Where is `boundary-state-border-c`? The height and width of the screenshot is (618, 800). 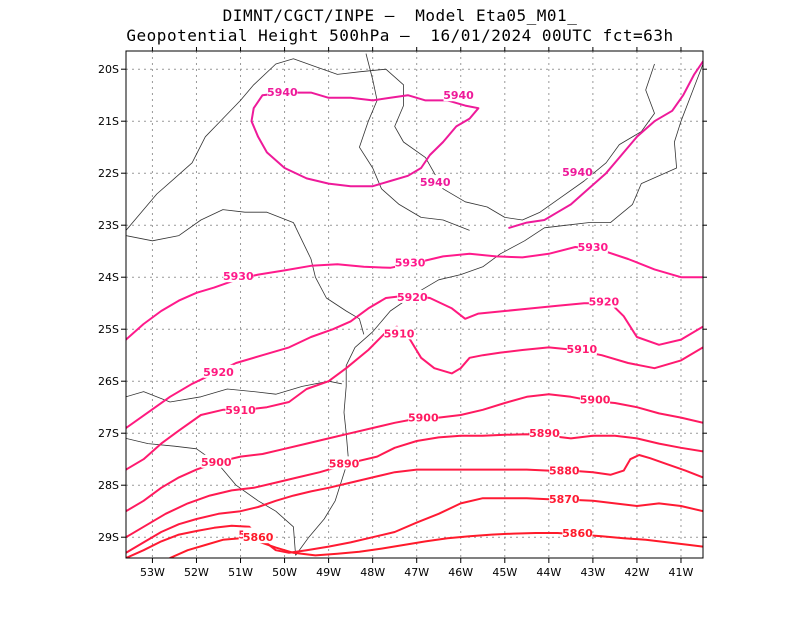 boundary-state-border-c is located at coordinates (245, 272).